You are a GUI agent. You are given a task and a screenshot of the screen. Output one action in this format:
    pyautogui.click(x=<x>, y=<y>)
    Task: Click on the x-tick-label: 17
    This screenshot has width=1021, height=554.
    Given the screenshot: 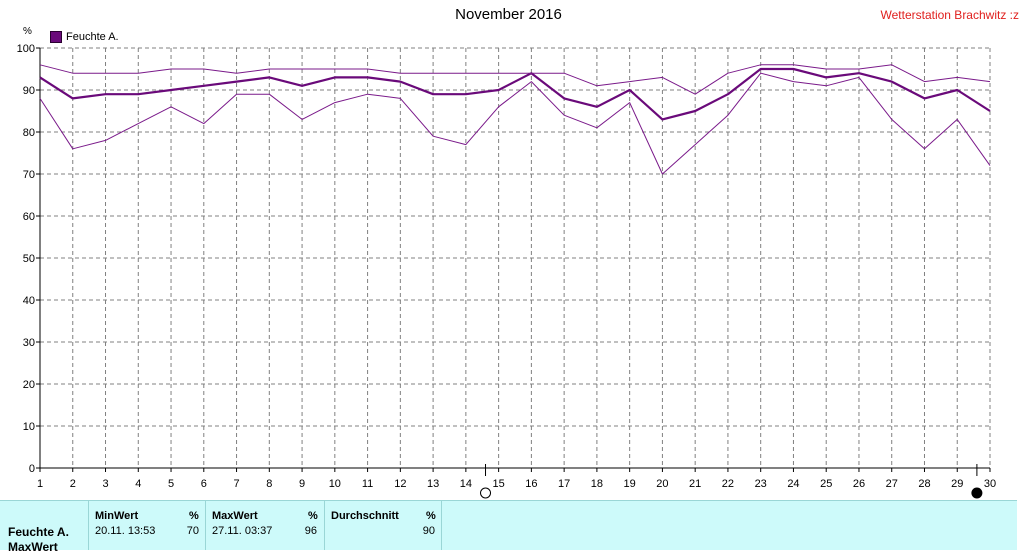 What is the action you would take?
    pyautogui.click(x=564, y=484)
    